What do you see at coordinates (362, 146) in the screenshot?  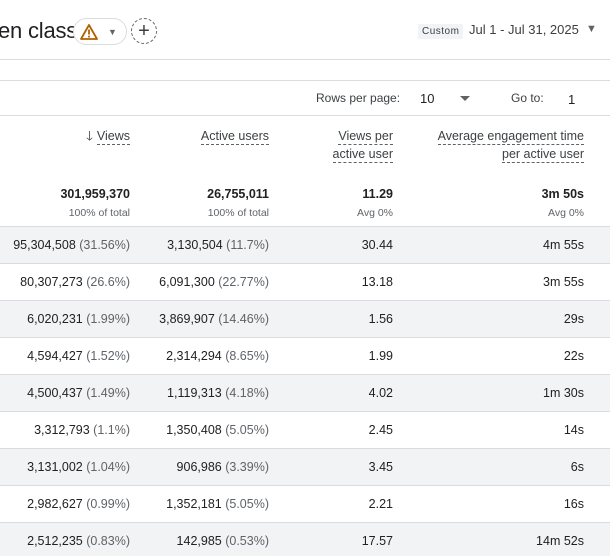 I see `col-header-views-per-user: Views per active user` at bounding box center [362, 146].